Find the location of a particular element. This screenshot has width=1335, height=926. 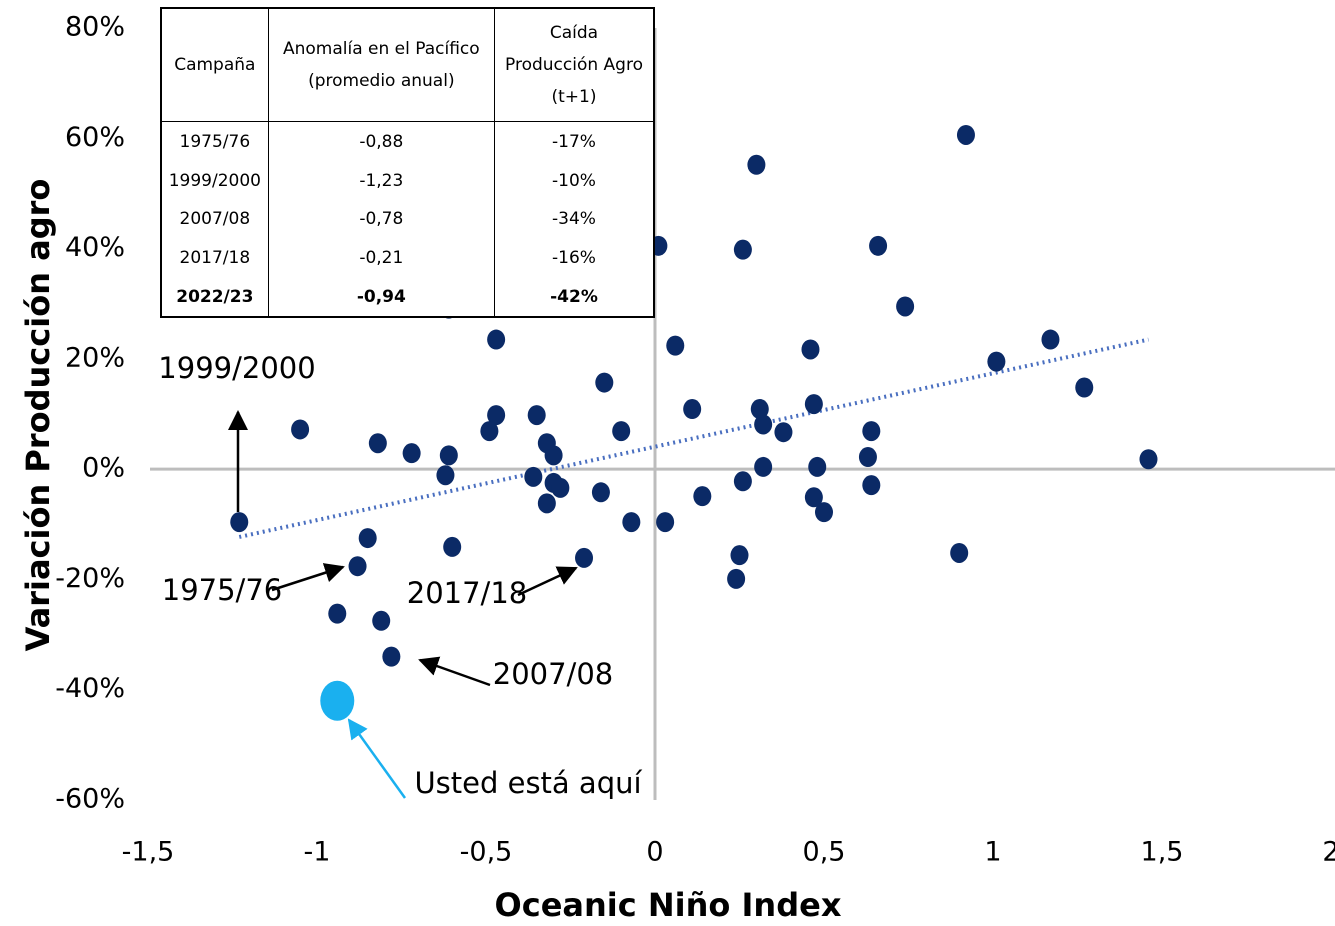

trendline is located at coordinates (693, 438).